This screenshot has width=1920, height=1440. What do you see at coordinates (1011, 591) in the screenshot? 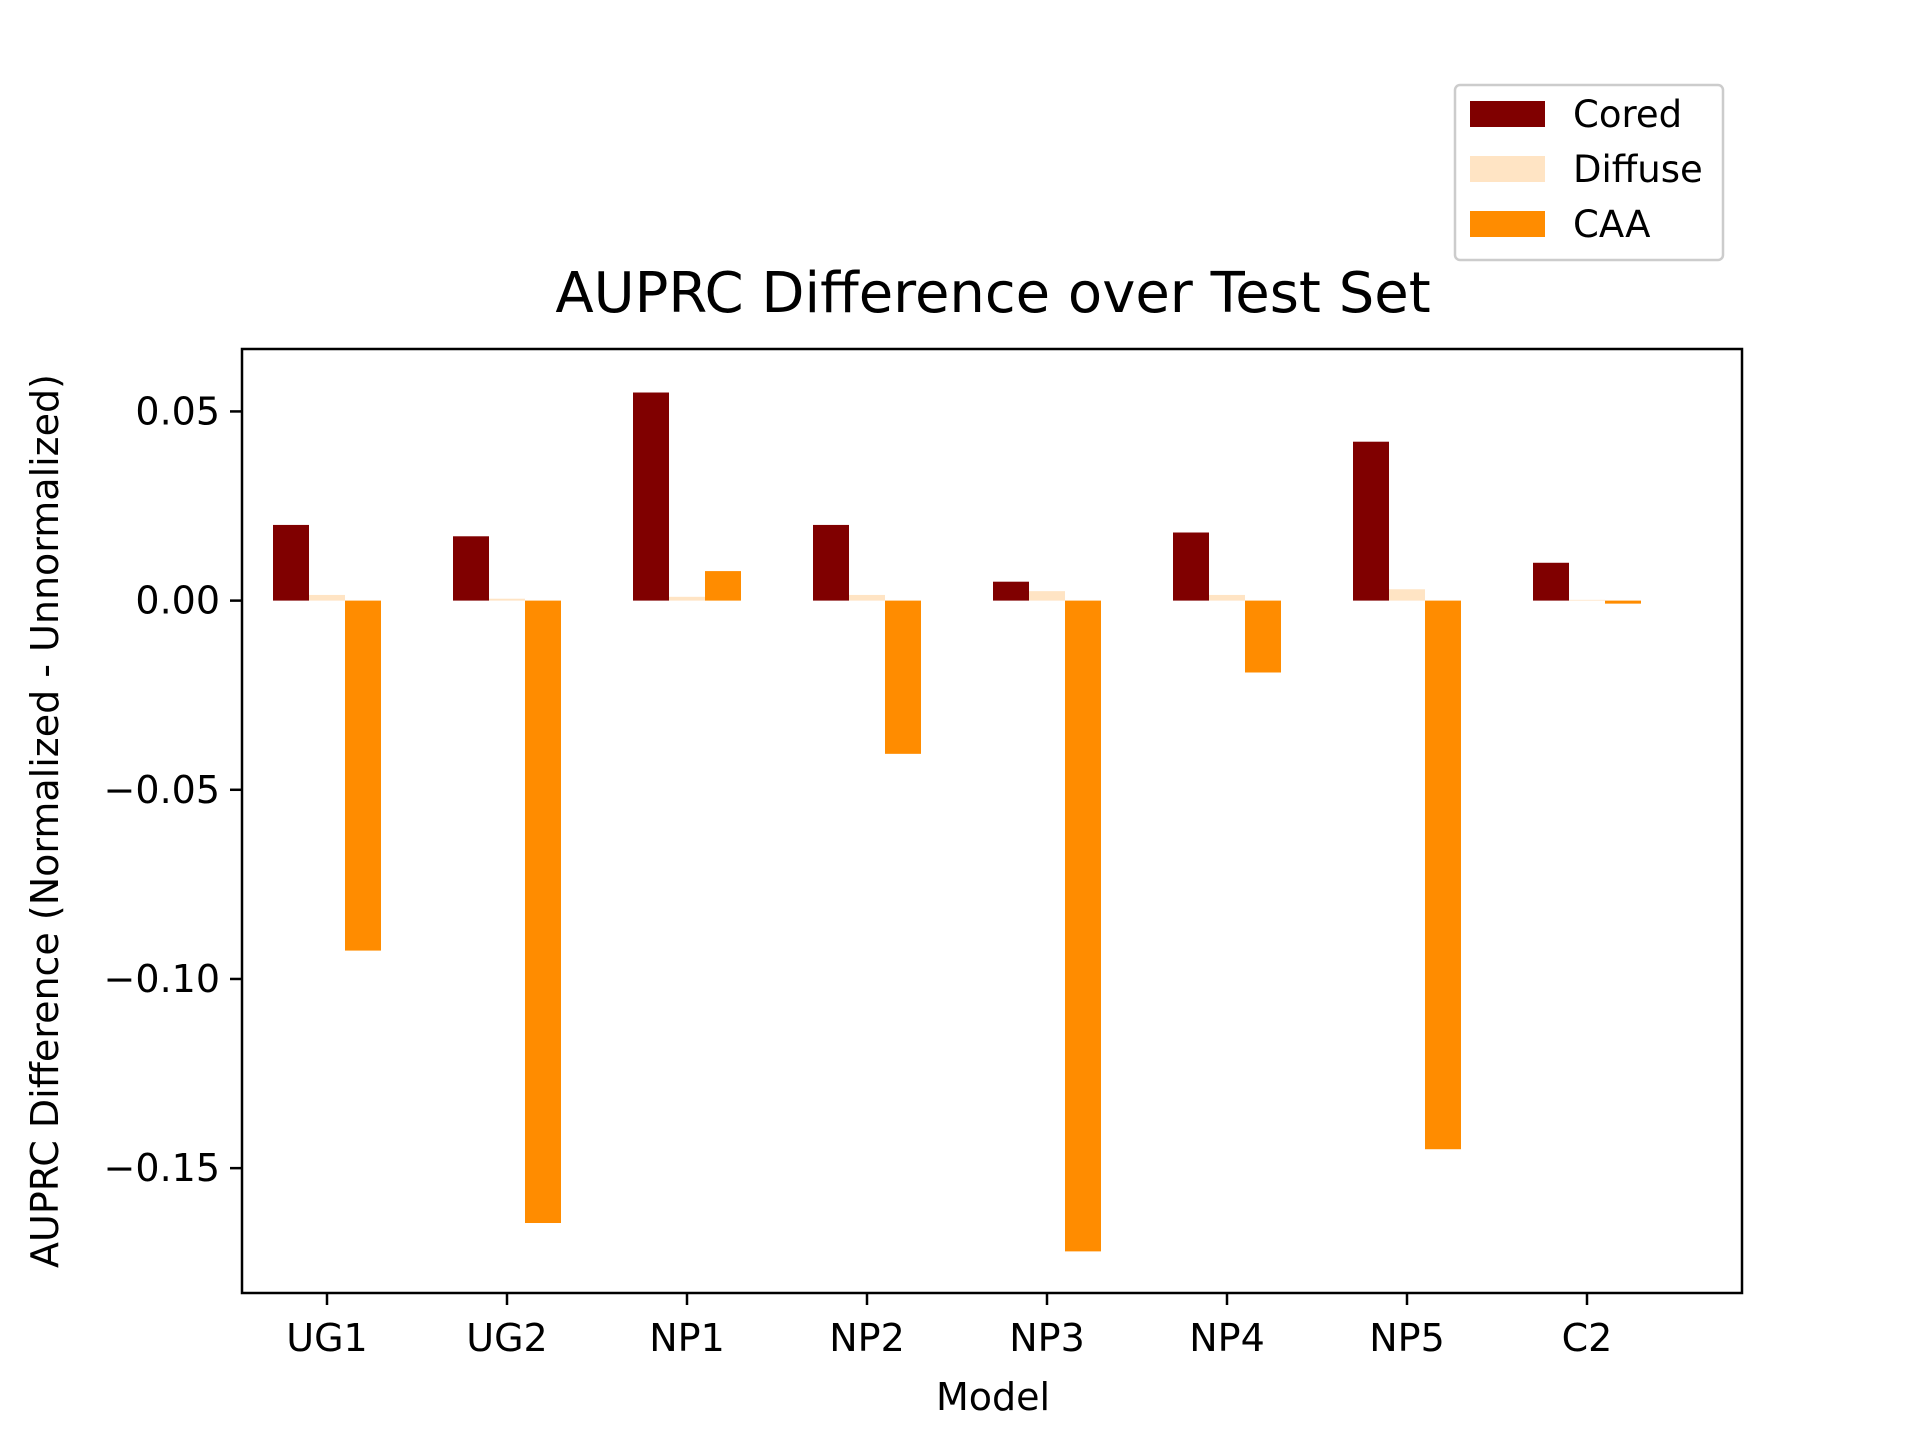
I see `bar-cored-np3` at bounding box center [1011, 591].